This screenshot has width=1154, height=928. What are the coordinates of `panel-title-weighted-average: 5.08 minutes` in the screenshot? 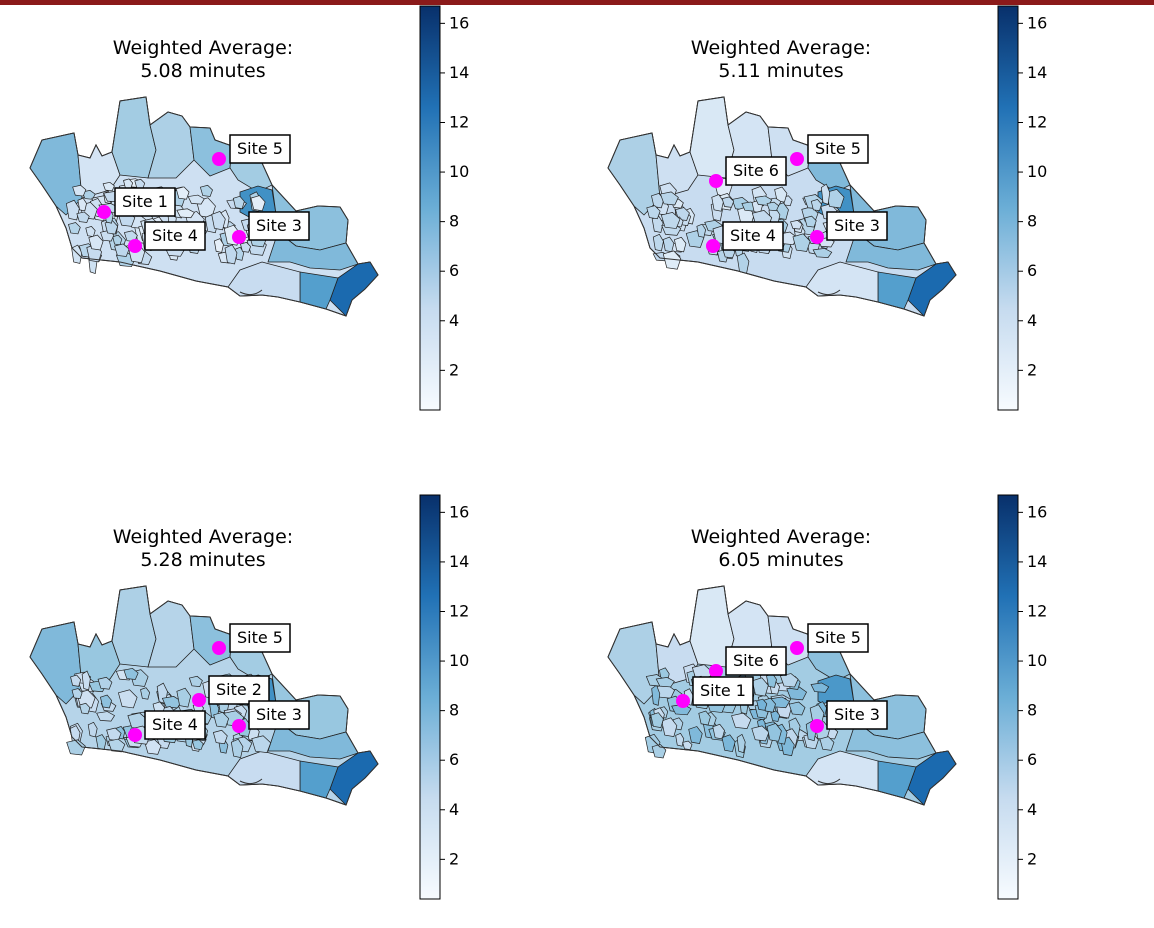 It's located at (202, 71).